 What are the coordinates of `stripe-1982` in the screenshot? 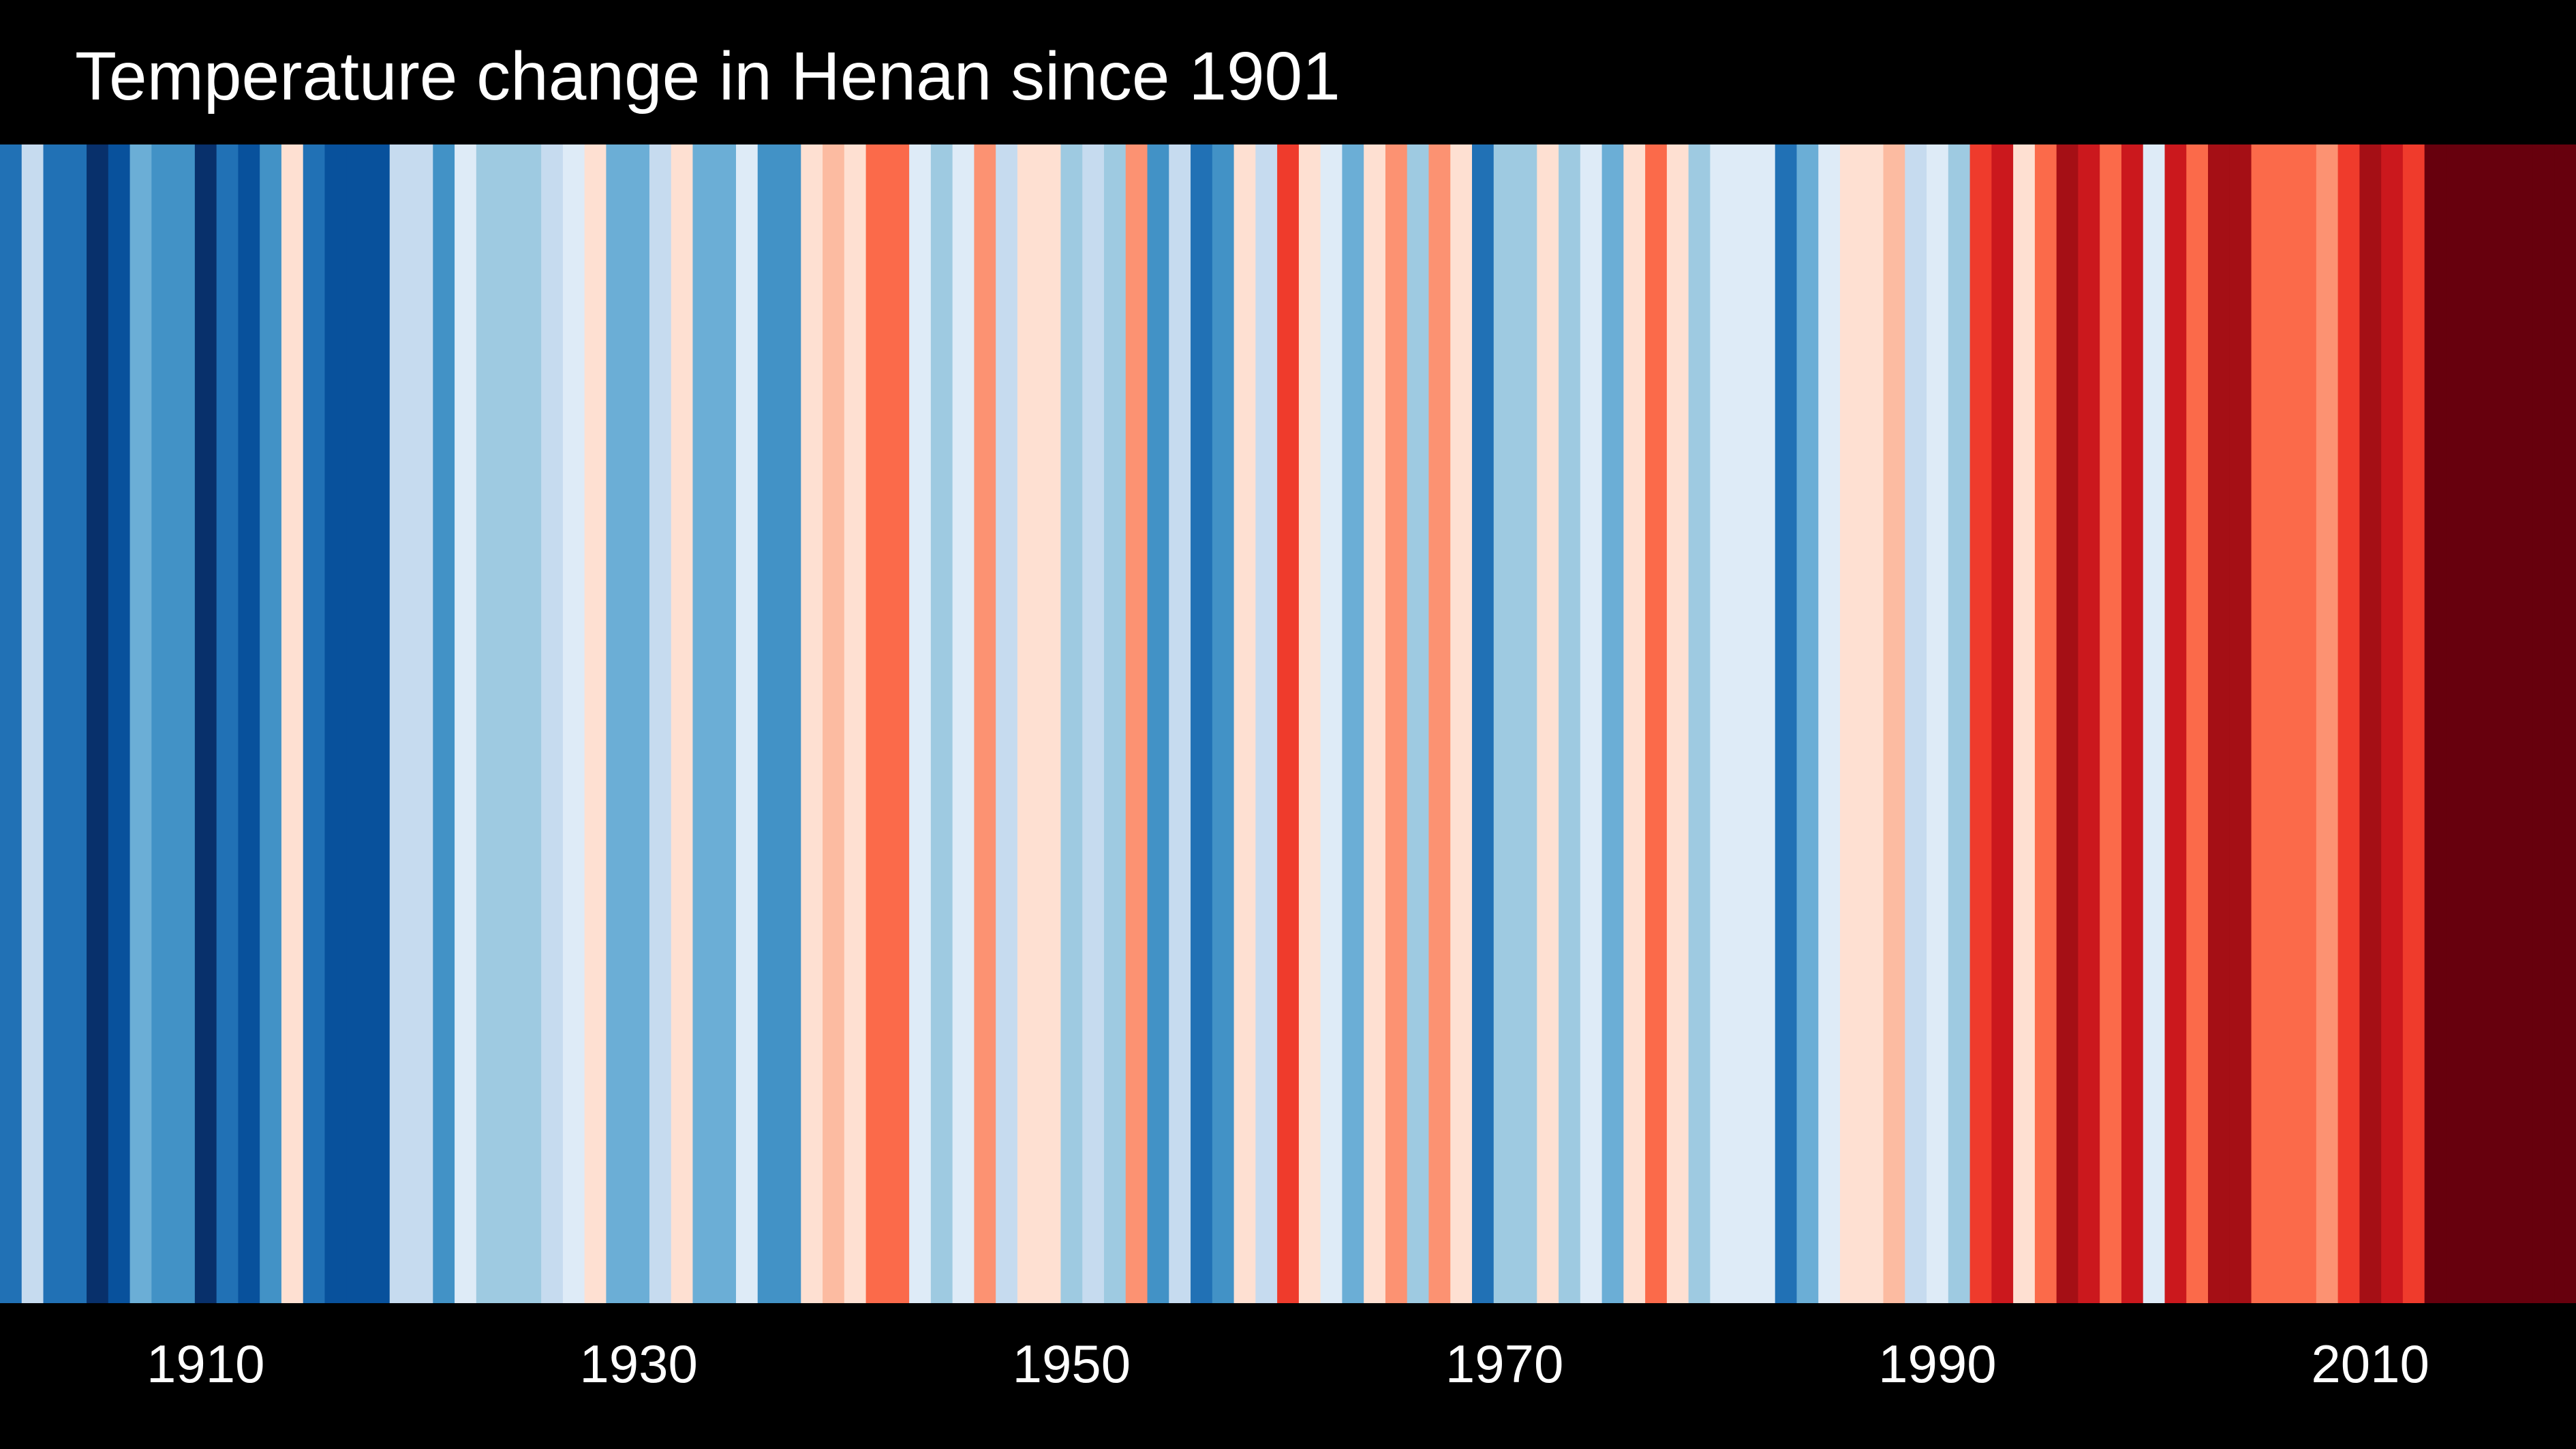 It's located at (1765, 723).